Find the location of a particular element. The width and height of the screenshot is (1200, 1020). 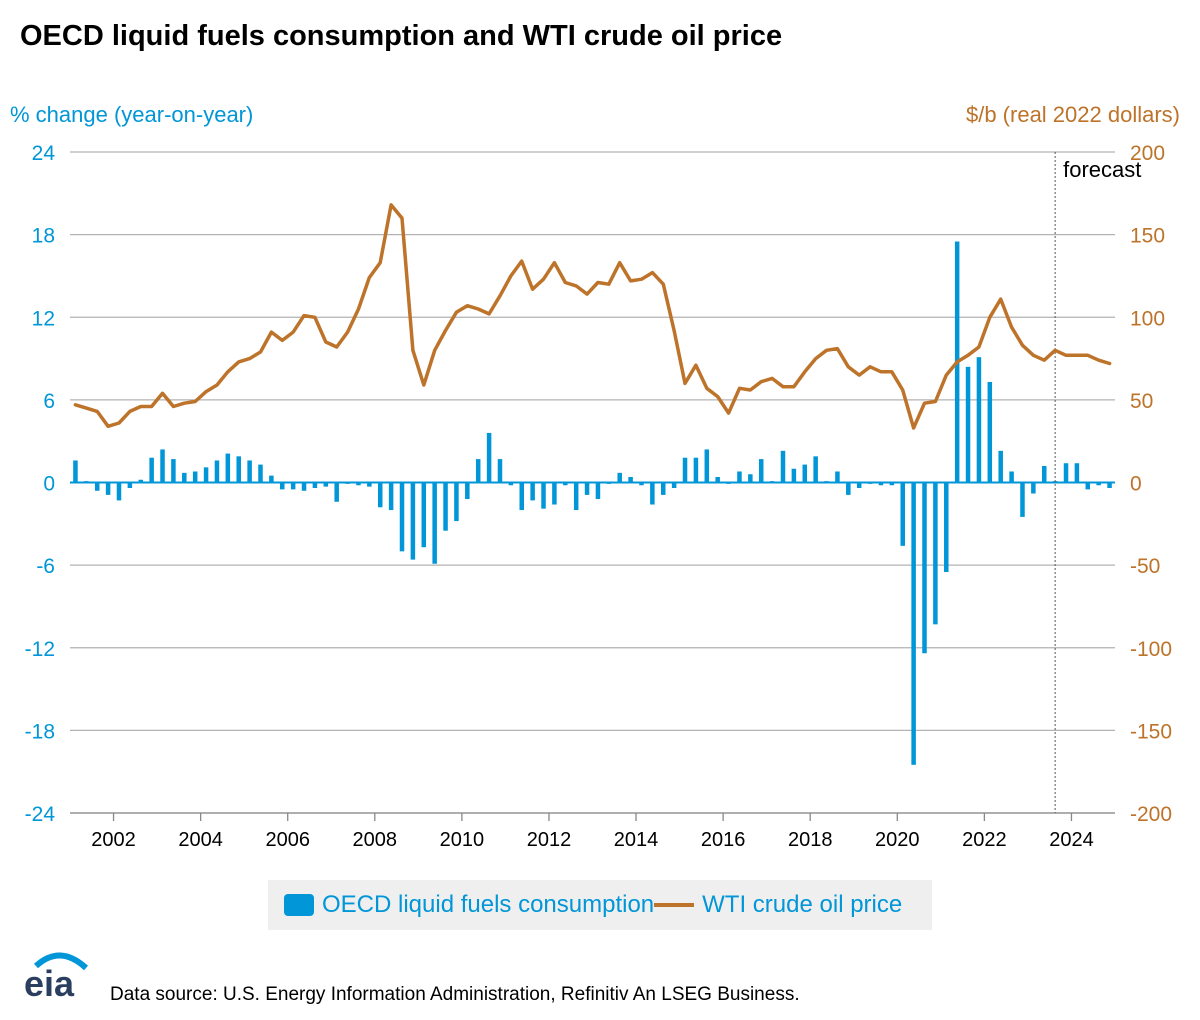

left-tick-label: 12 is located at coordinates (43, 318).